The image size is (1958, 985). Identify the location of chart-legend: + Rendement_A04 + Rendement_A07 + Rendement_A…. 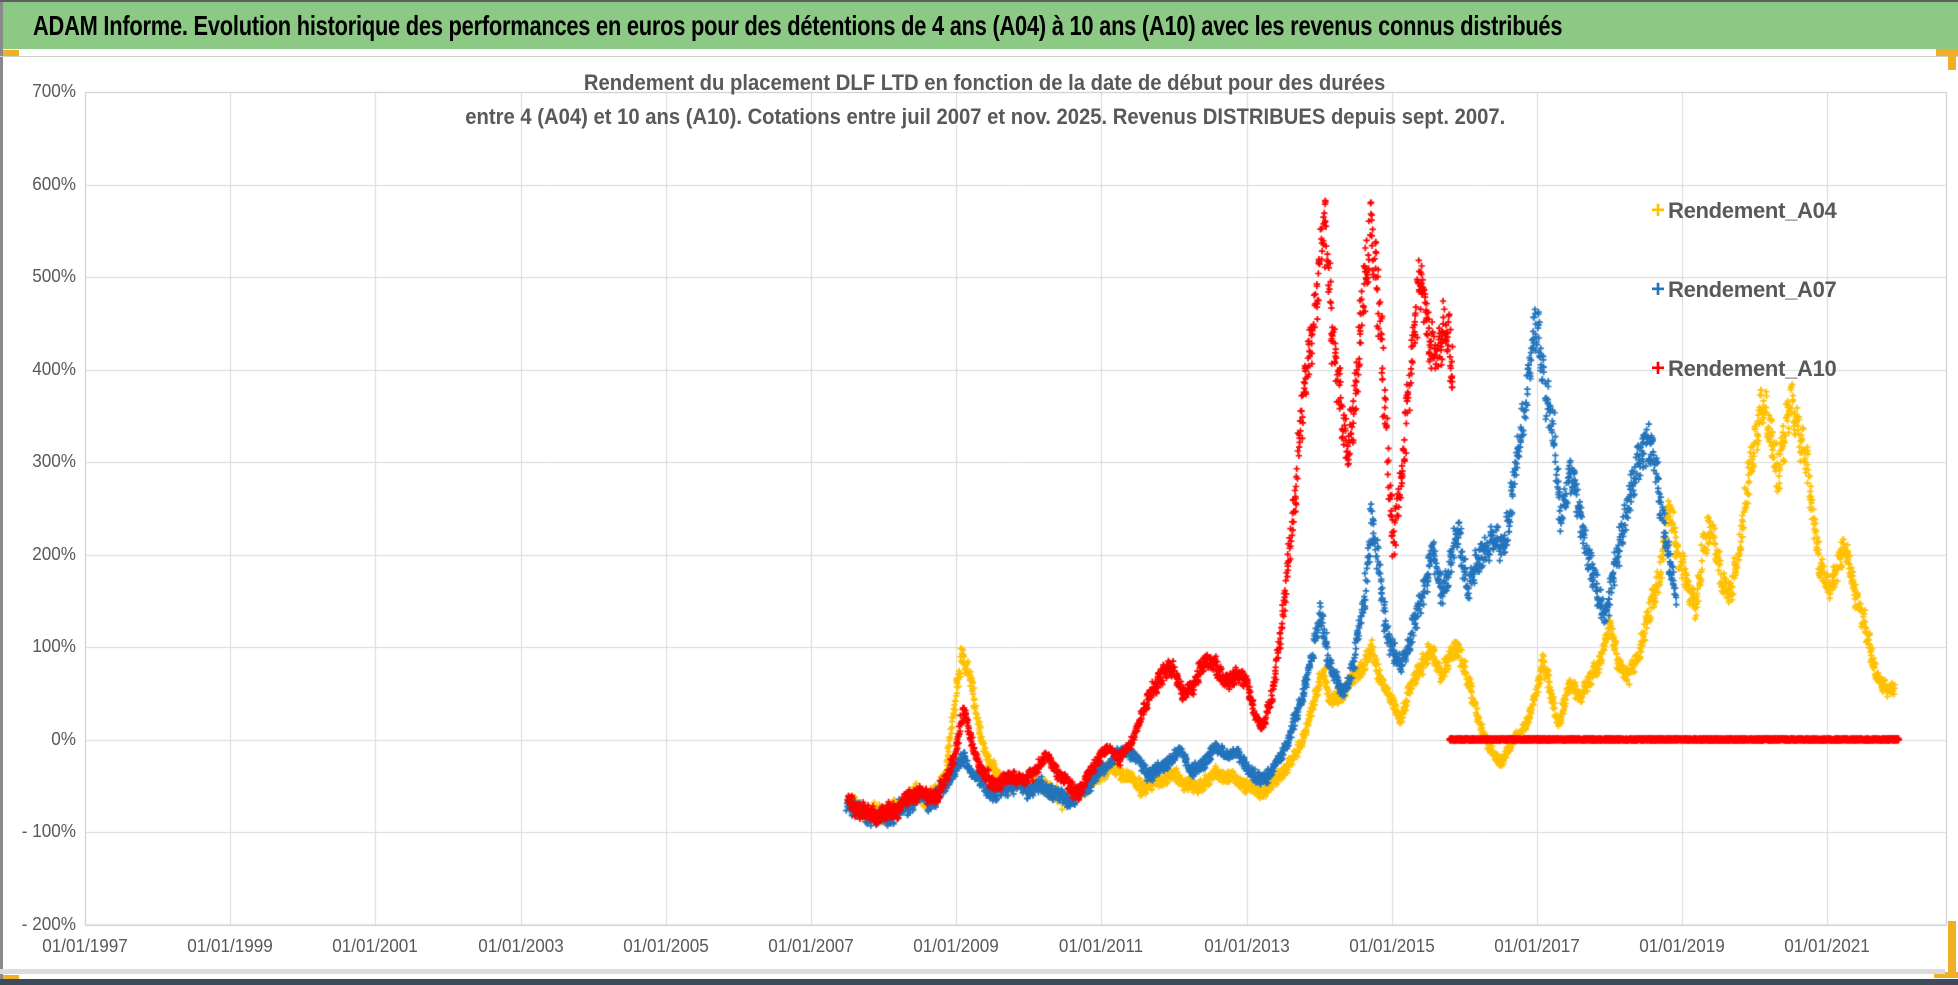
(1742, 316).